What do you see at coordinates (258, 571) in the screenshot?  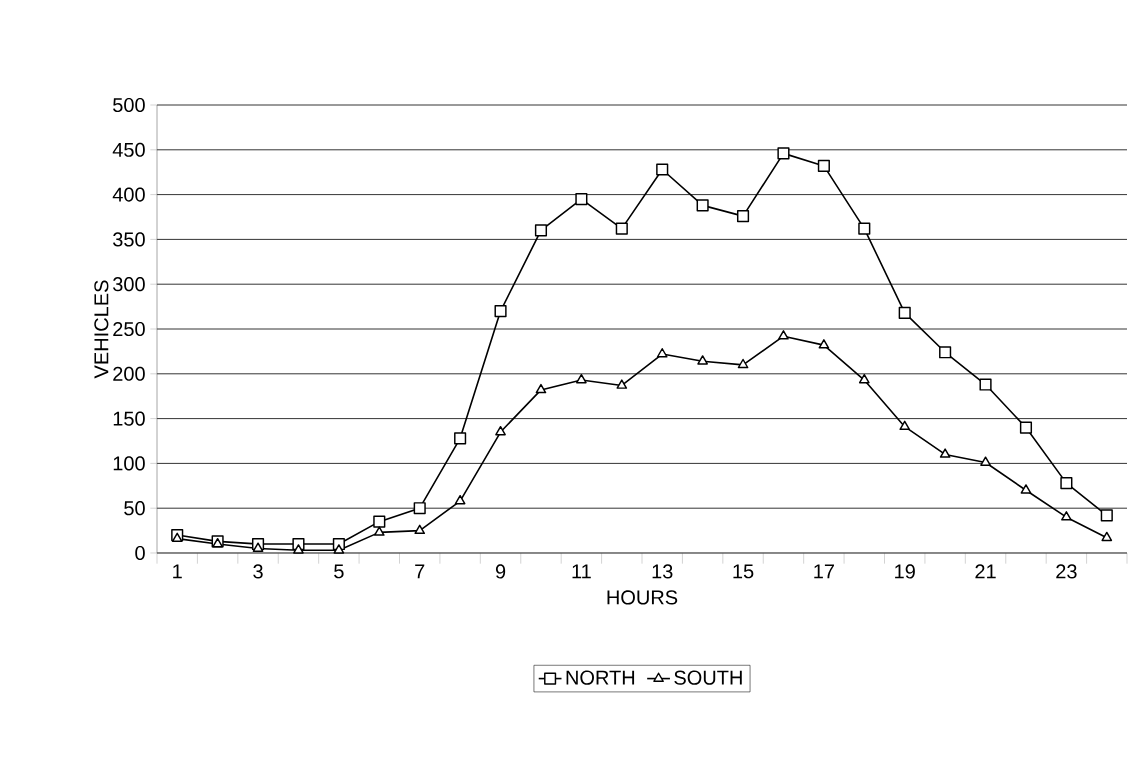 I see `x-tick-label: 3` at bounding box center [258, 571].